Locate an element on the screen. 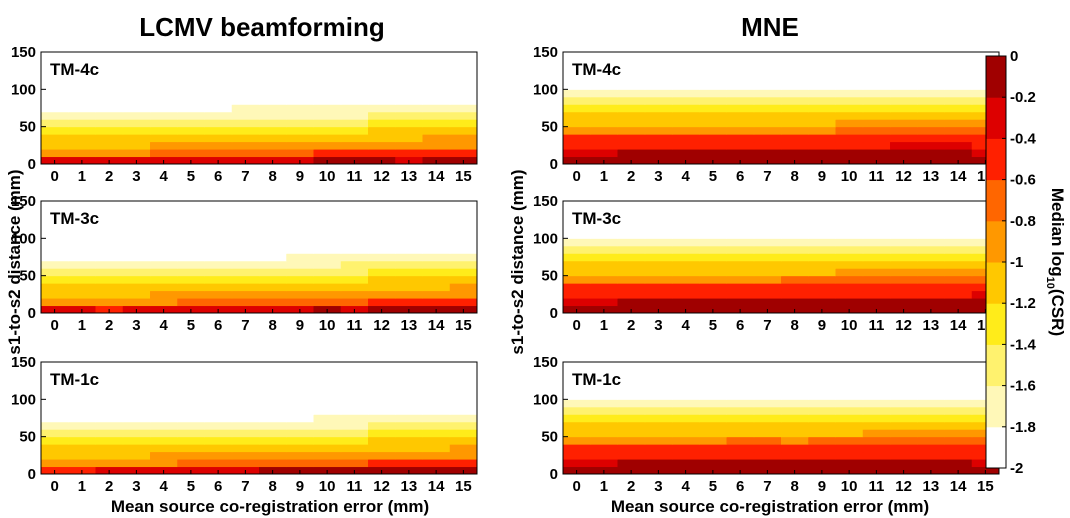  x-tick-label: 9 is located at coordinates (300, 176).